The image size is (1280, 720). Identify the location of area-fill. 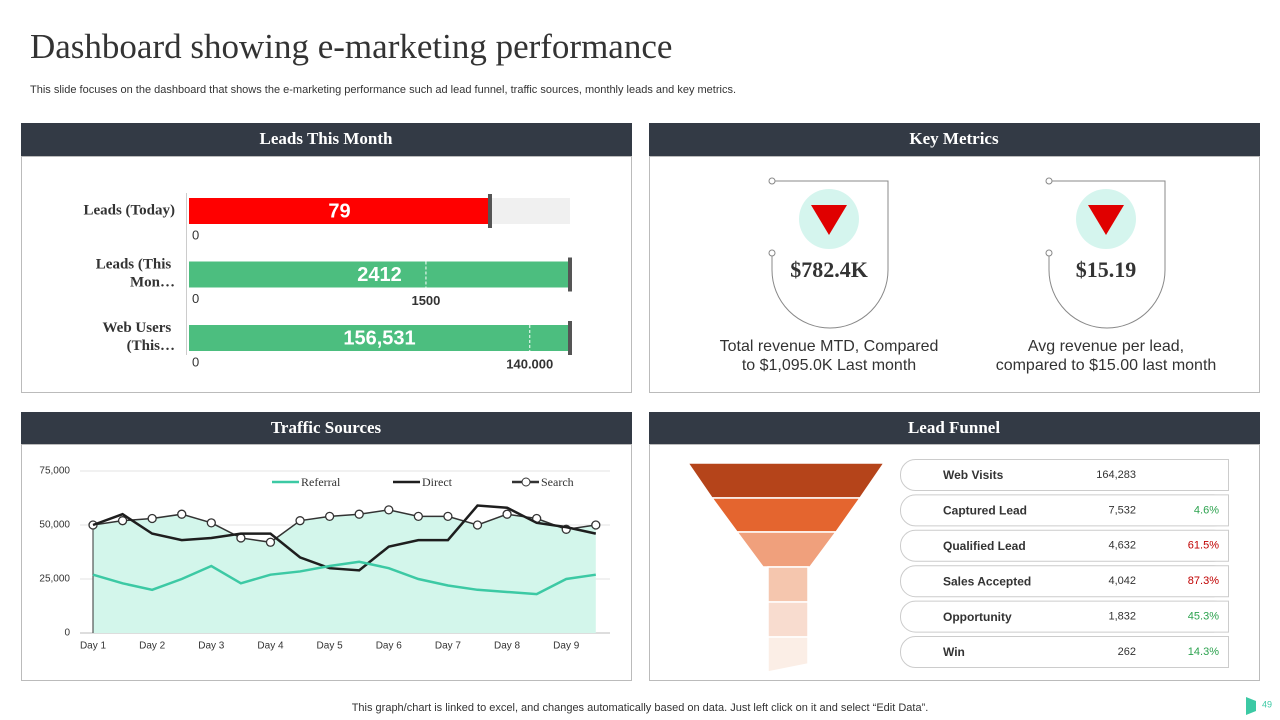
(344, 571).